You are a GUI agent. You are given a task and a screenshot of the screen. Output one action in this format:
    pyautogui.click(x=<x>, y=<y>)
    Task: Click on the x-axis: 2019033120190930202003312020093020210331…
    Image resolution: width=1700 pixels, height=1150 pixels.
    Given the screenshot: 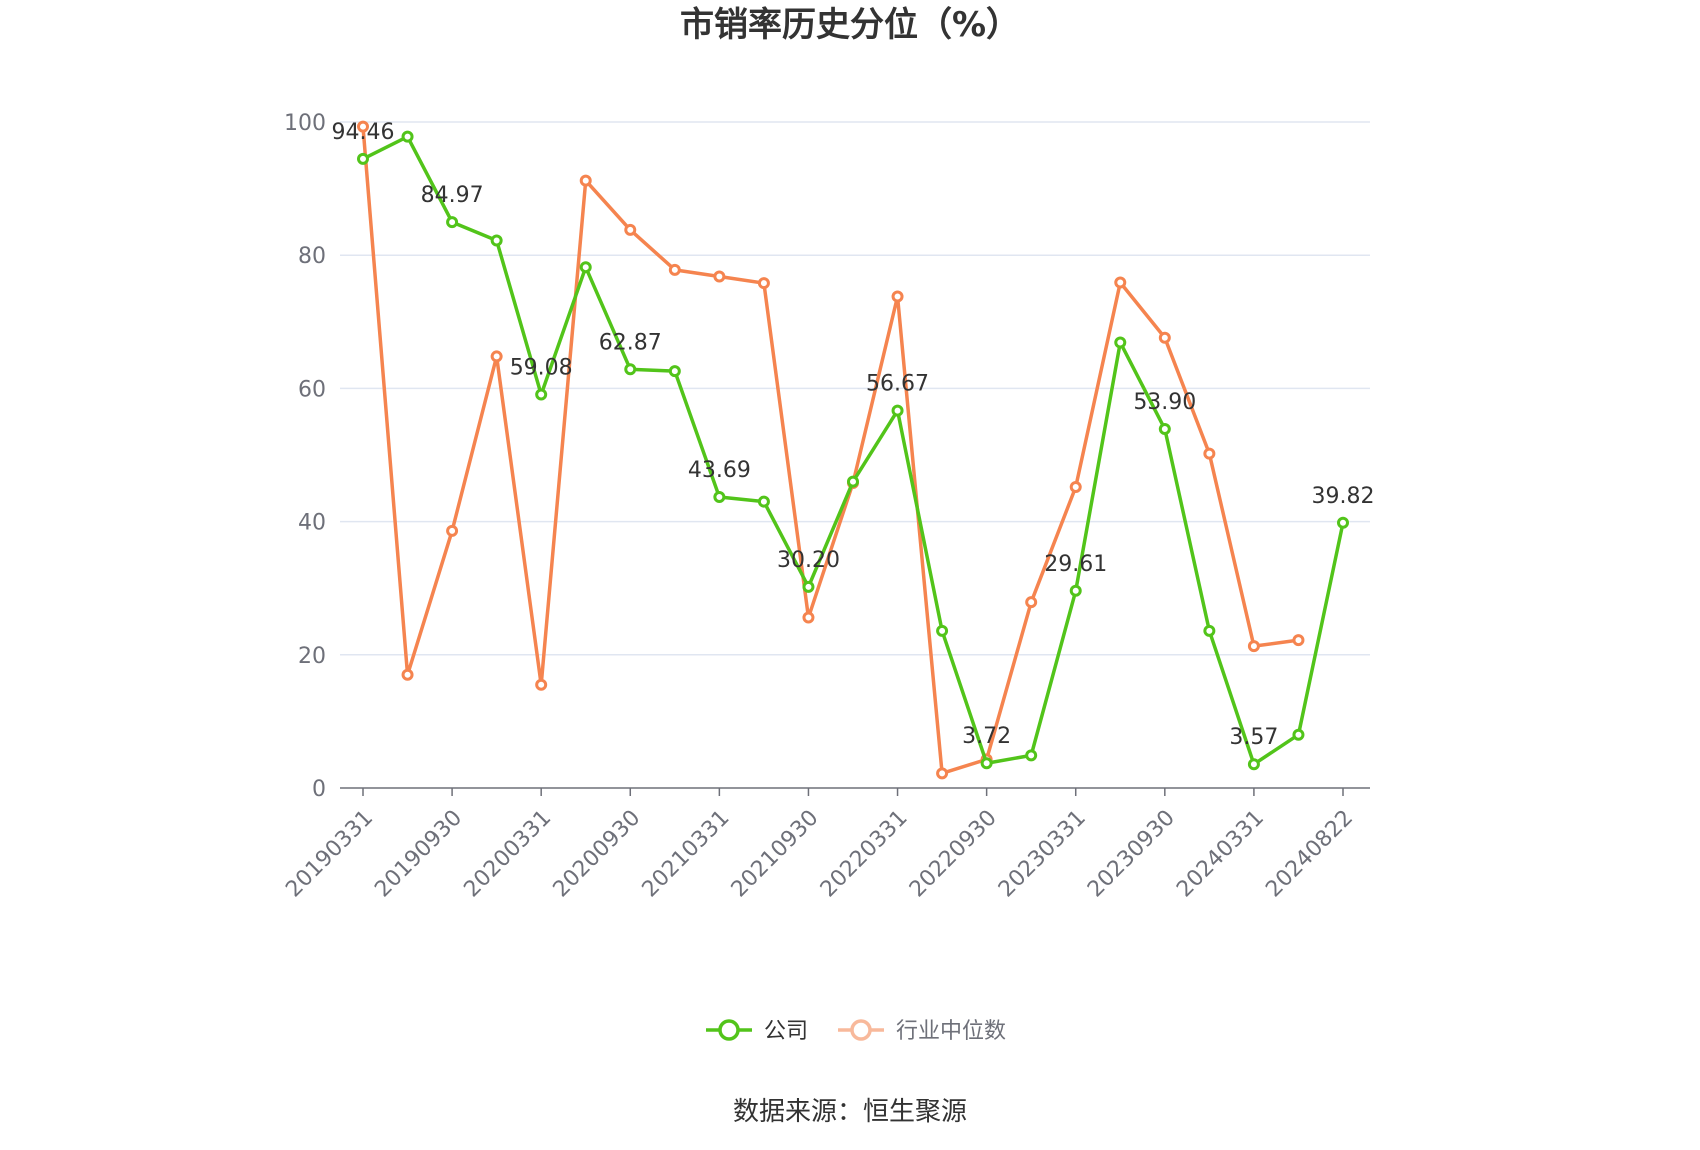 What is the action you would take?
    pyautogui.click(x=825, y=844)
    